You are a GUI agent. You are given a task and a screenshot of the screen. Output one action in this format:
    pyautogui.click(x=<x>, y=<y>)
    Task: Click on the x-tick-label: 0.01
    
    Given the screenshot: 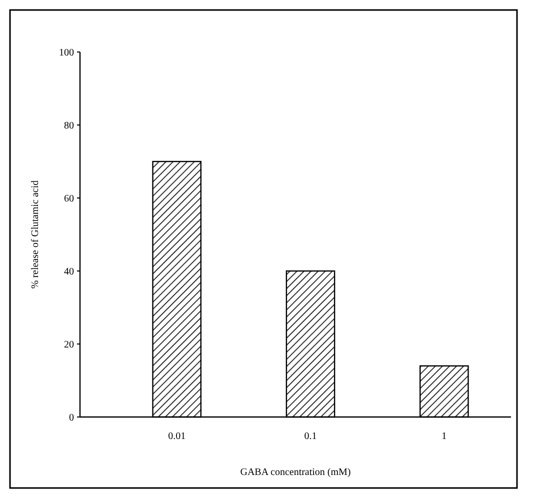 What is the action you would take?
    pyautogui.click(x=177, y=436)
    